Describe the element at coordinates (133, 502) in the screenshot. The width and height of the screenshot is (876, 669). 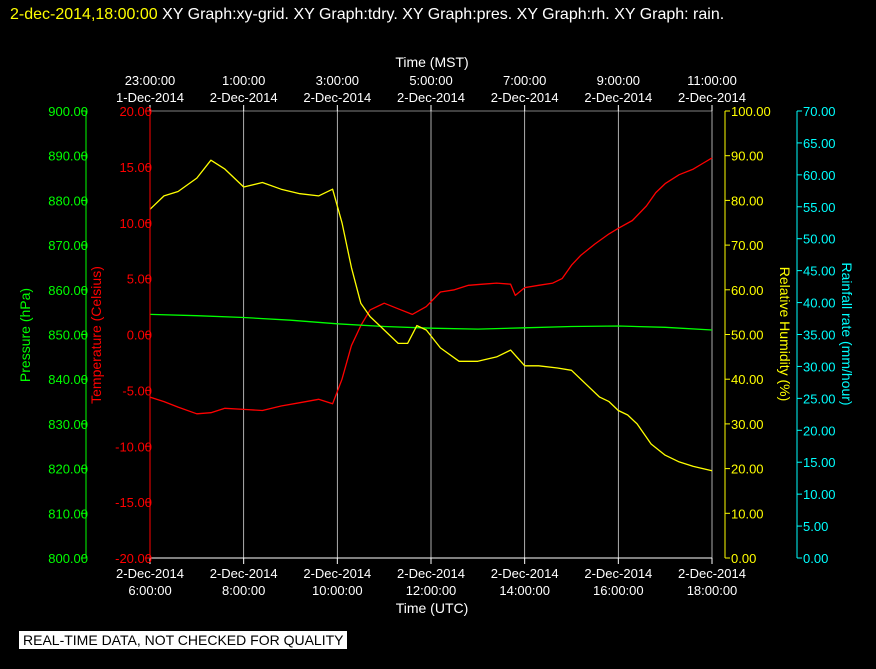
I see `temperature-tick-label: -15.00` at that location.